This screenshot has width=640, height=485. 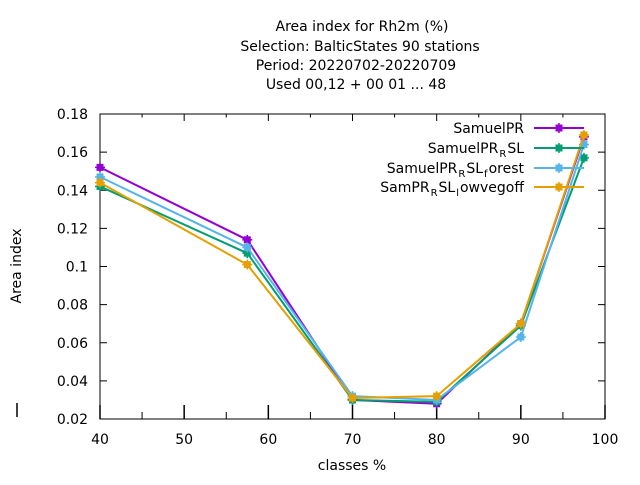 I want to click on legend-item: SamuelPRRSLforest, so click(x=485, y=170).